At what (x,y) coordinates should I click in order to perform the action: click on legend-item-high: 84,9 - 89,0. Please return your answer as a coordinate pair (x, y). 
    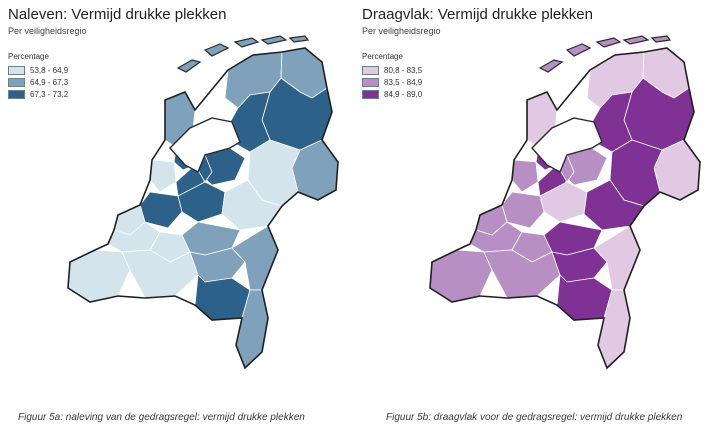
    Looking at the image, I should click on (392, 94).